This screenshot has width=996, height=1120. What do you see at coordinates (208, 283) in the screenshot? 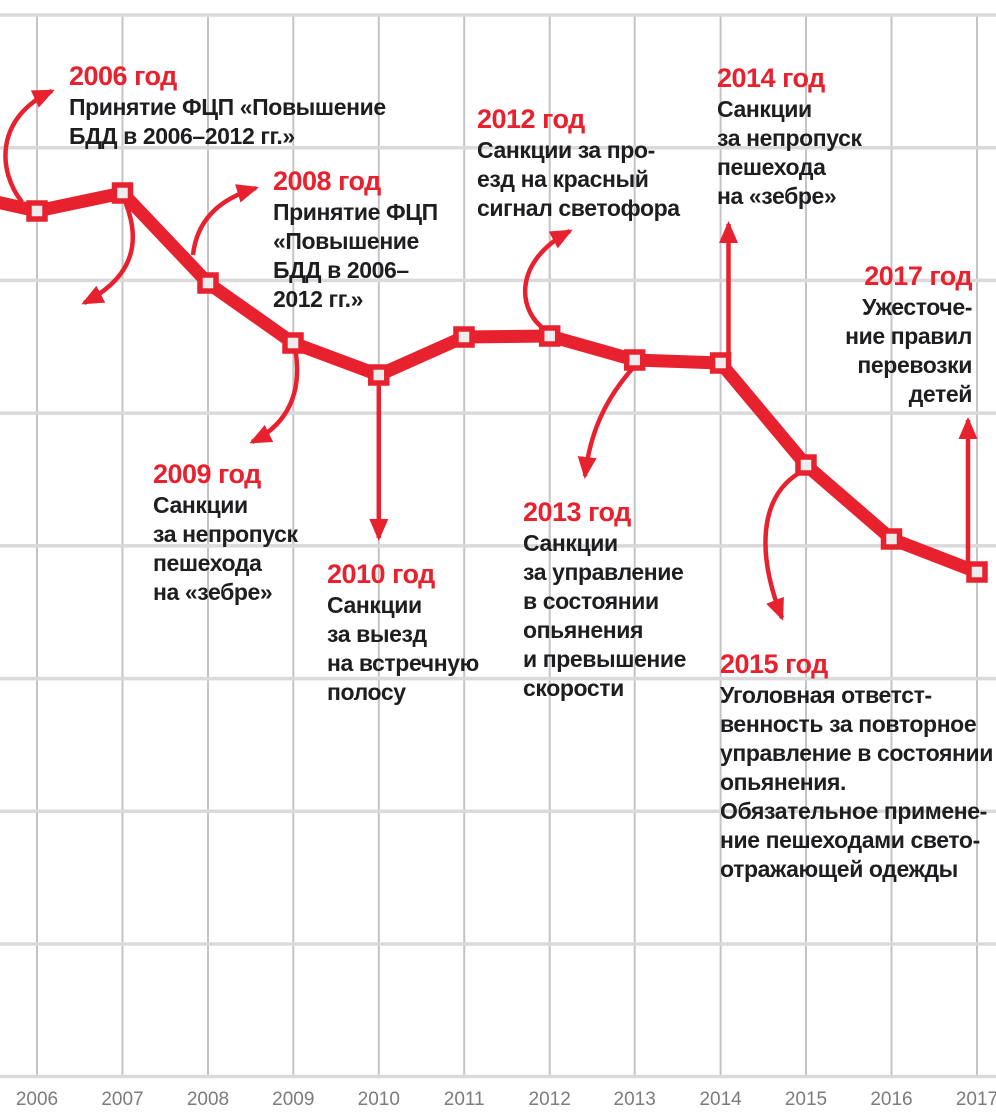
I see `data-point-2008` at bounding box center [208, 283].